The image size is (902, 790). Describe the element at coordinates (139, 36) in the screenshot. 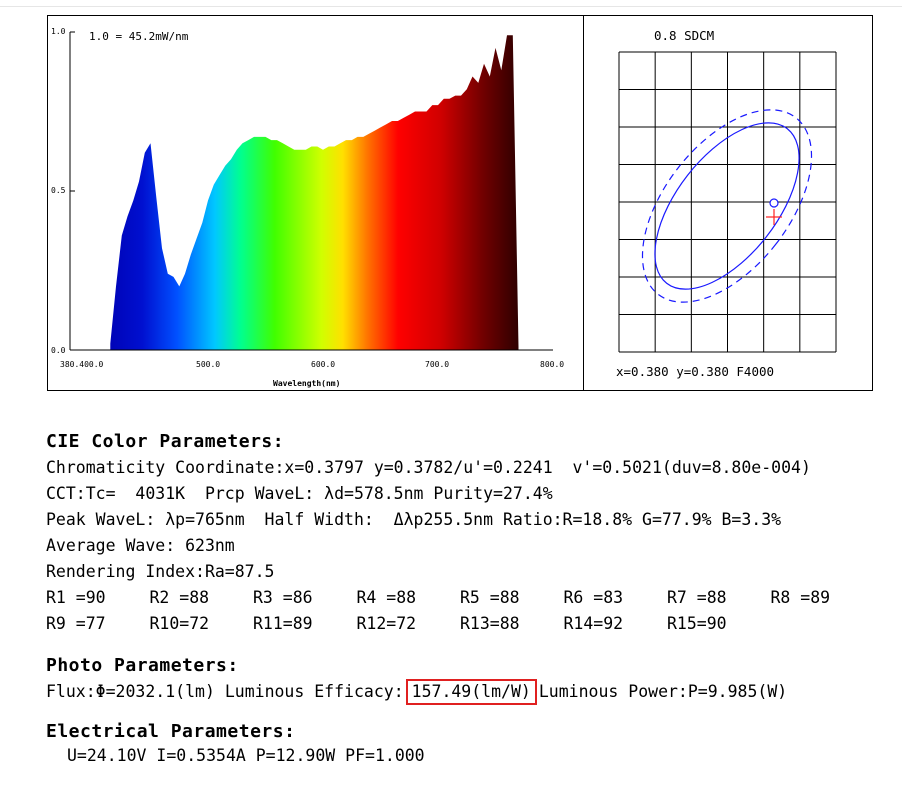

I see `scale-label: 1.0 = 45.2mW/nm` at that location.